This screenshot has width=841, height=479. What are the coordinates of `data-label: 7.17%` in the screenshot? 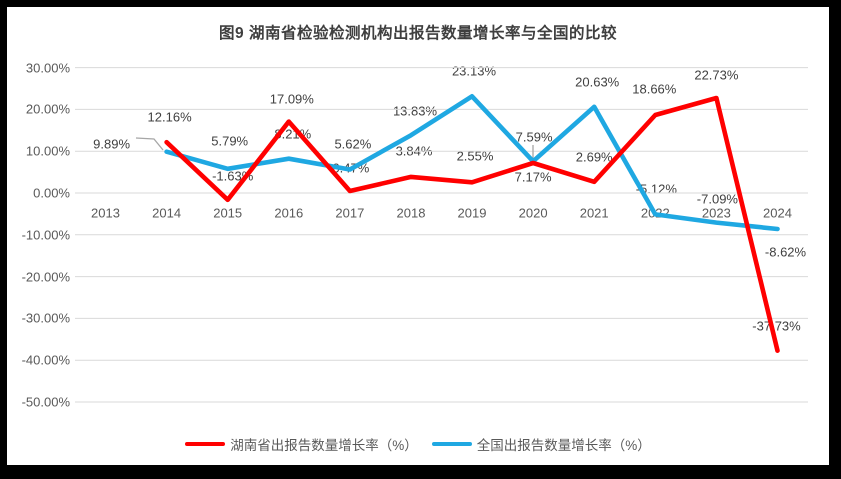 It's located at (533, 177).